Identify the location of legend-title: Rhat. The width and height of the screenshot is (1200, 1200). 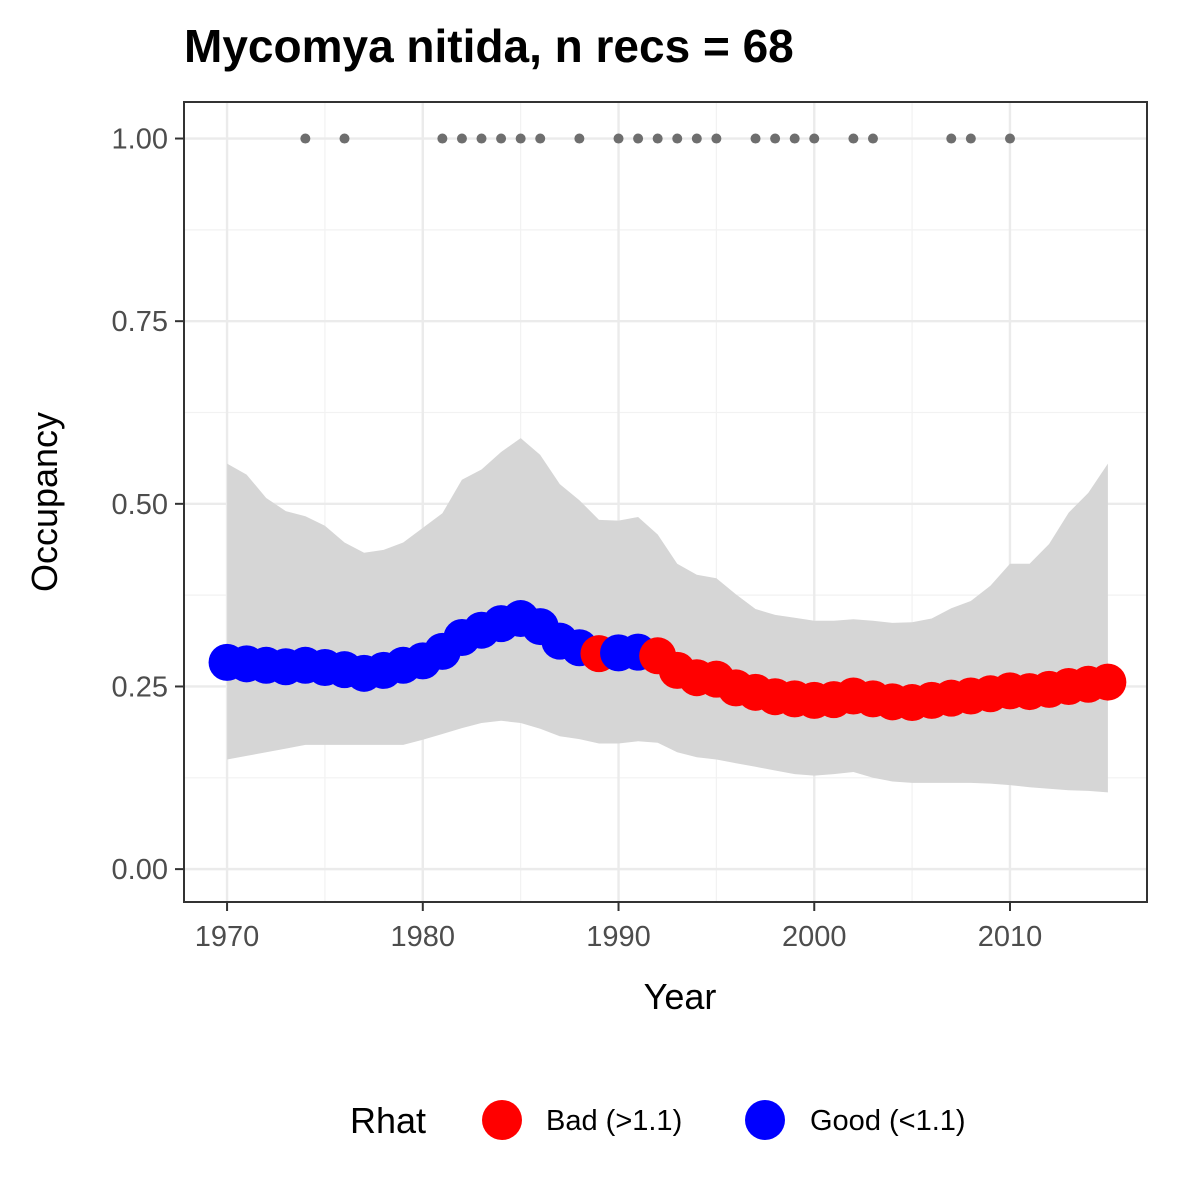
(388, 1120).